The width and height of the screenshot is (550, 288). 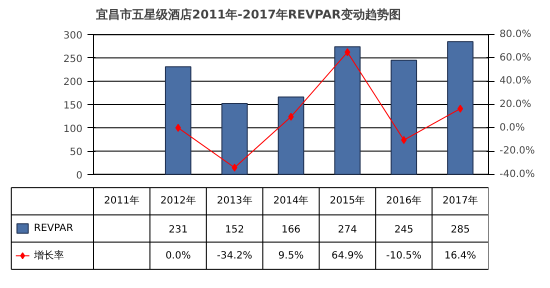 What do you see at coordinates (73, 106) in the screenshot?
I see `y-tick-label: 150` at bounding box center [73, 106].